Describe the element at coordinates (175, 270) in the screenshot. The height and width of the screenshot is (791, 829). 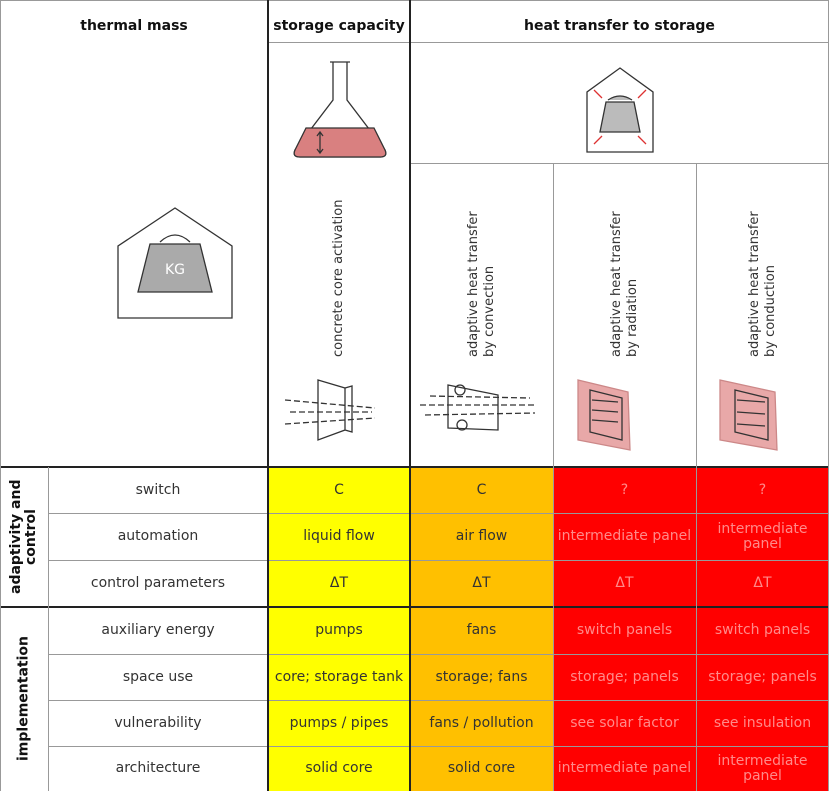
I see `svg-text: KG` at that location.